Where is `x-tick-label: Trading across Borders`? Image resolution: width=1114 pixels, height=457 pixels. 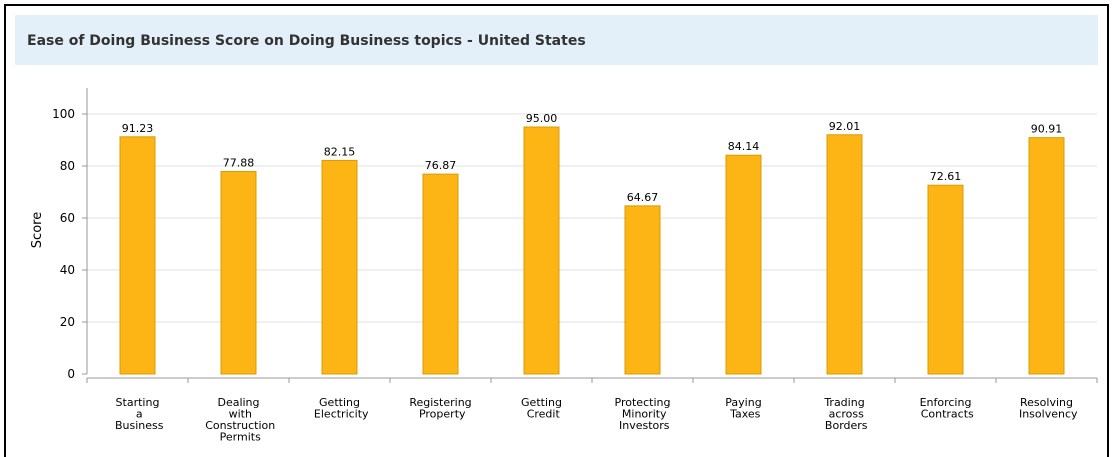 x-tick-label: Trading across Borders is located at coordinates (844, 414).